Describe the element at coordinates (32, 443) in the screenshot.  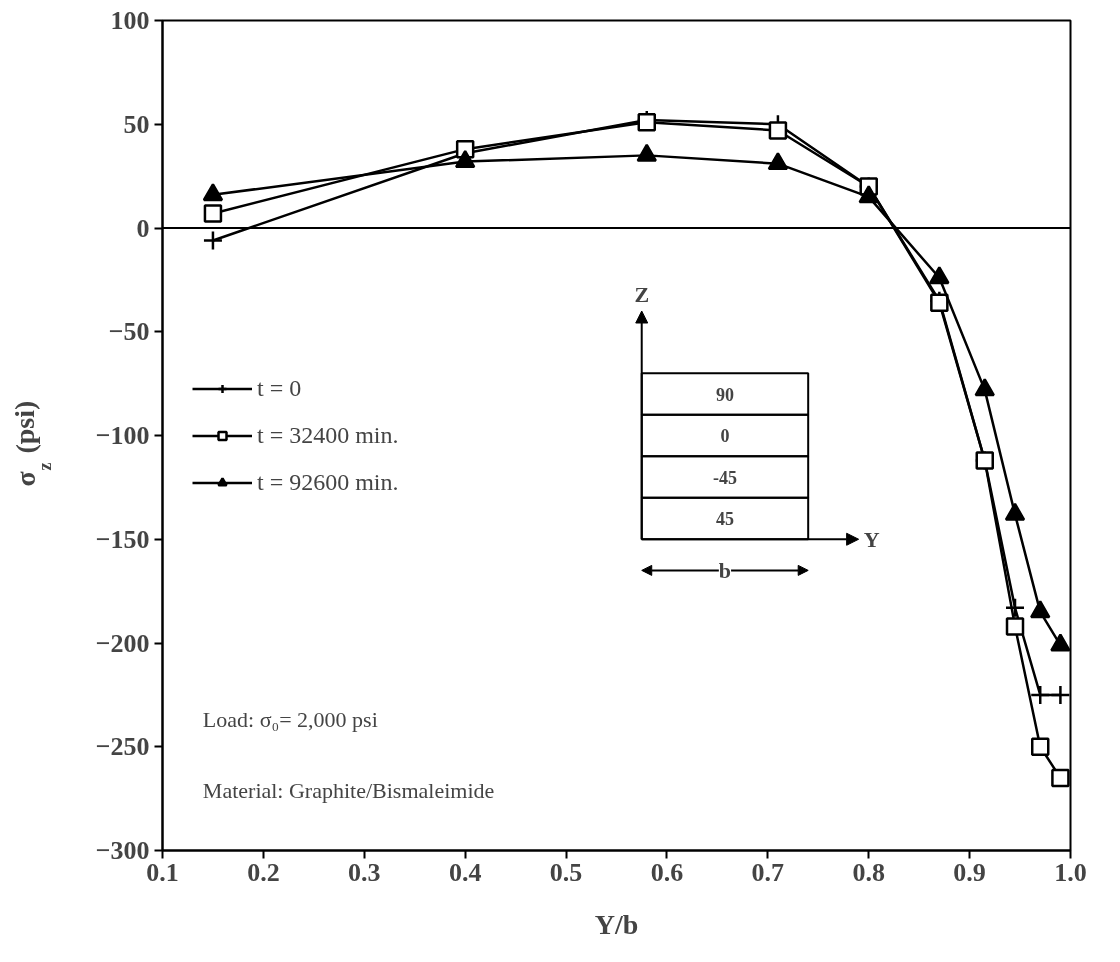
I see `y-axis-title: σz (psi)` at that location.